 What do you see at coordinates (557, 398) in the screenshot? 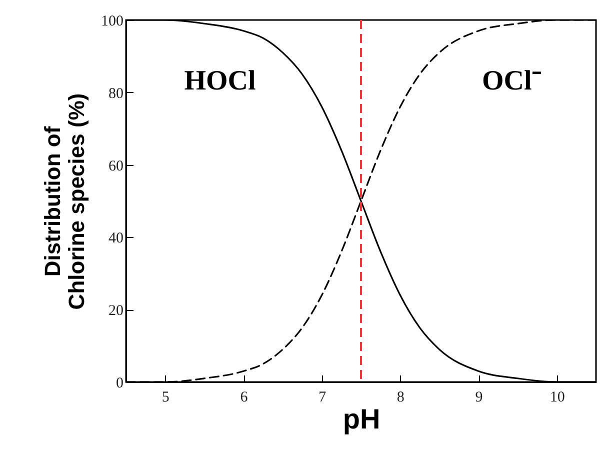
I see `x-tick-label: 10` at bounding box center [557, 398].